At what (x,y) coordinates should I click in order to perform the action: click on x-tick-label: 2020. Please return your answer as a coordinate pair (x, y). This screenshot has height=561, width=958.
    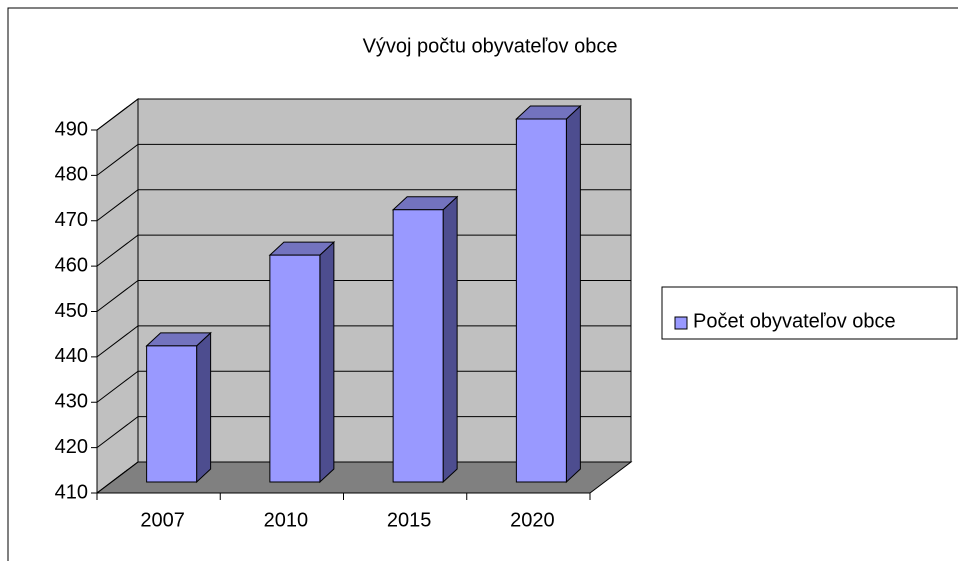
    Looking at the image, I should click on (532, 520).